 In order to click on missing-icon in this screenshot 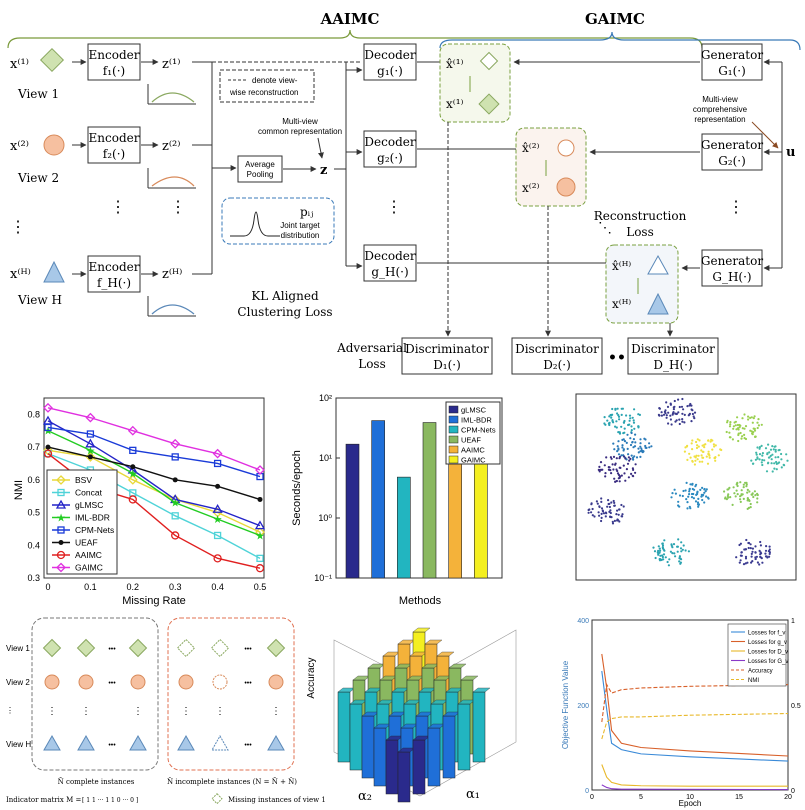, I will do `click(217, 799)`.